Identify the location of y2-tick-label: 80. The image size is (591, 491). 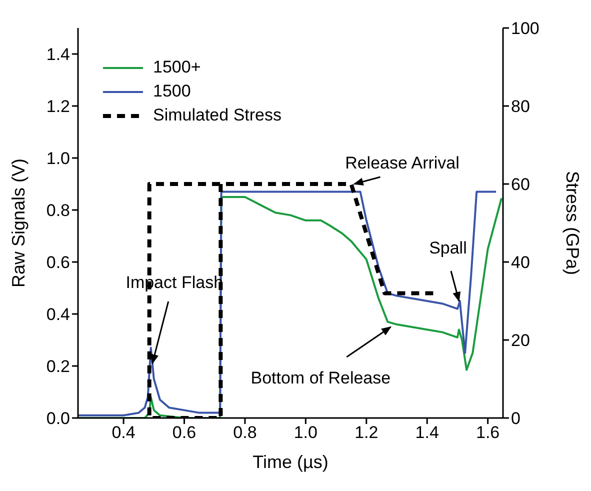
(520, 106).